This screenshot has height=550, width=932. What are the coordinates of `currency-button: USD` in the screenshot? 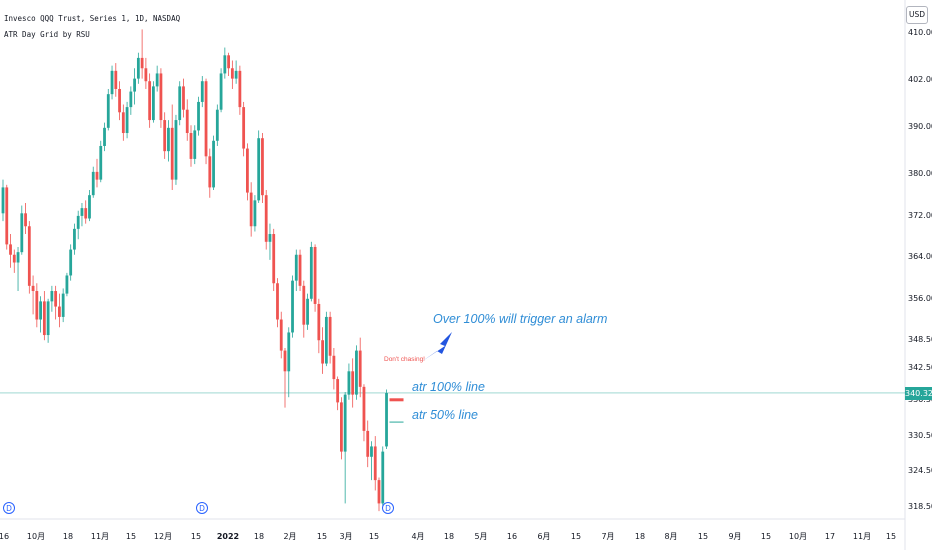 It's located at (917, 15).